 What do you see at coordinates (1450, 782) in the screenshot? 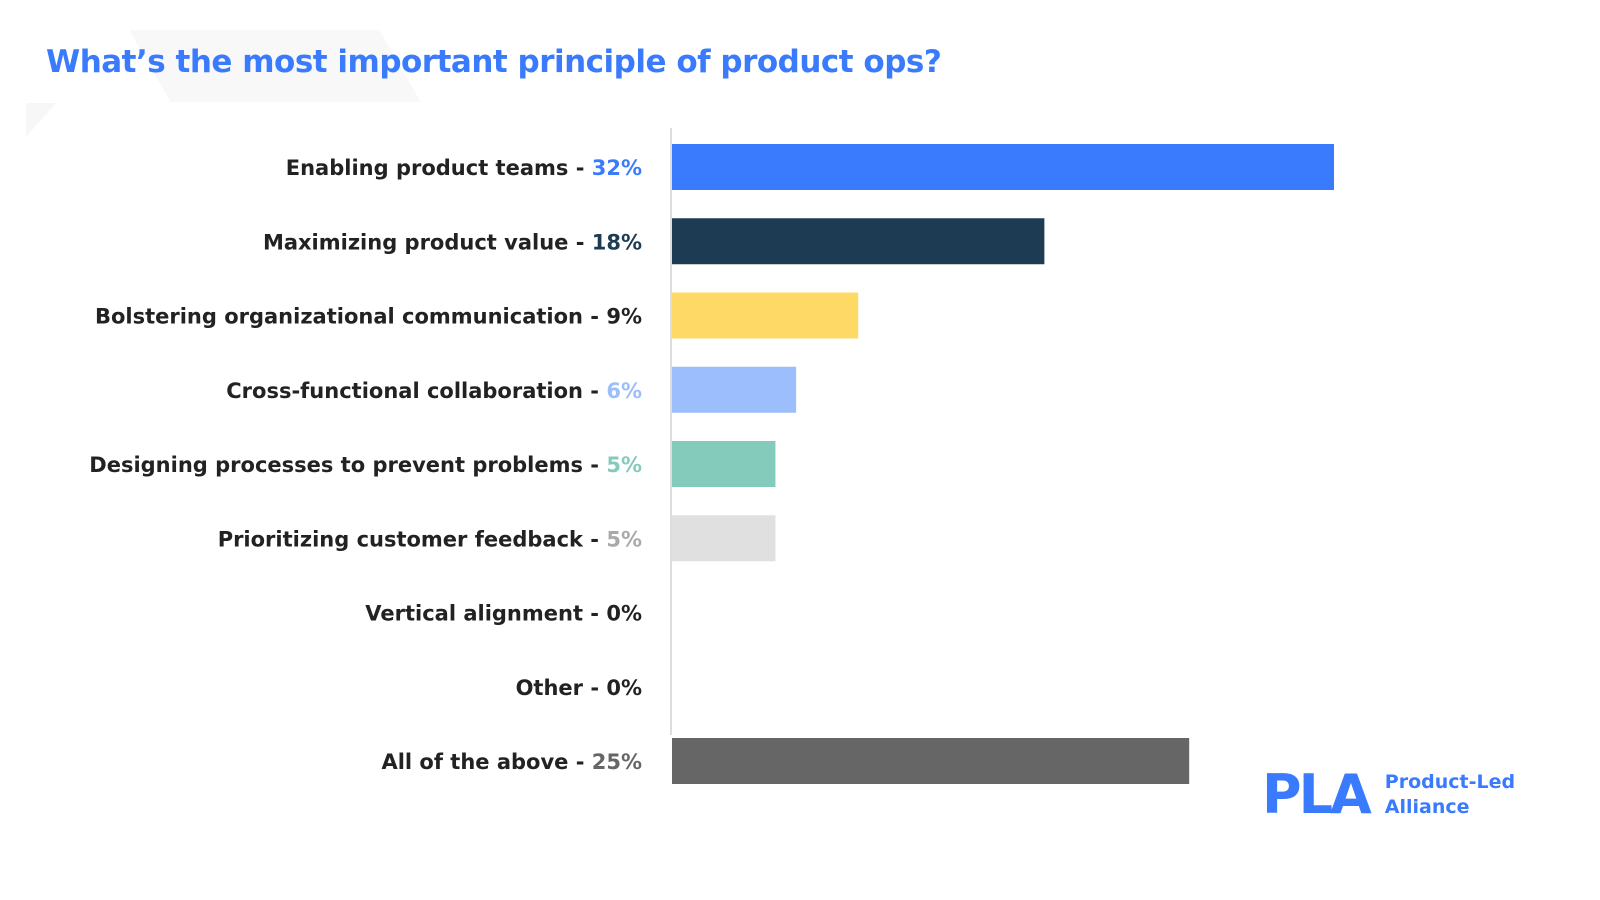
I see `logo-line-1: Product-Led` at bounding box center [1450, 782].